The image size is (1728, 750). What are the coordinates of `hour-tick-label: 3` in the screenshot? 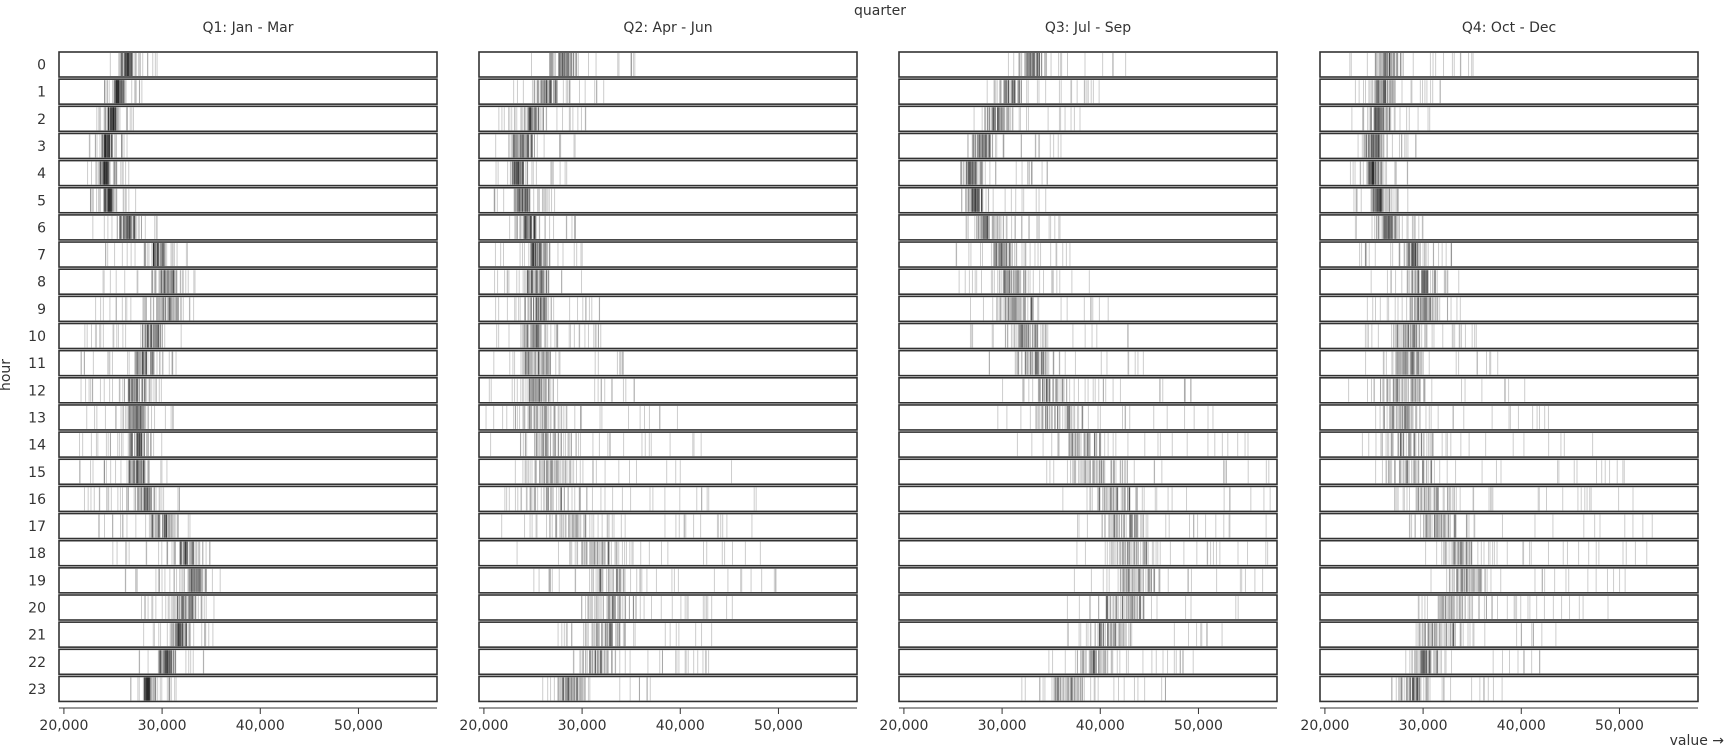 It's located at (41, 147).